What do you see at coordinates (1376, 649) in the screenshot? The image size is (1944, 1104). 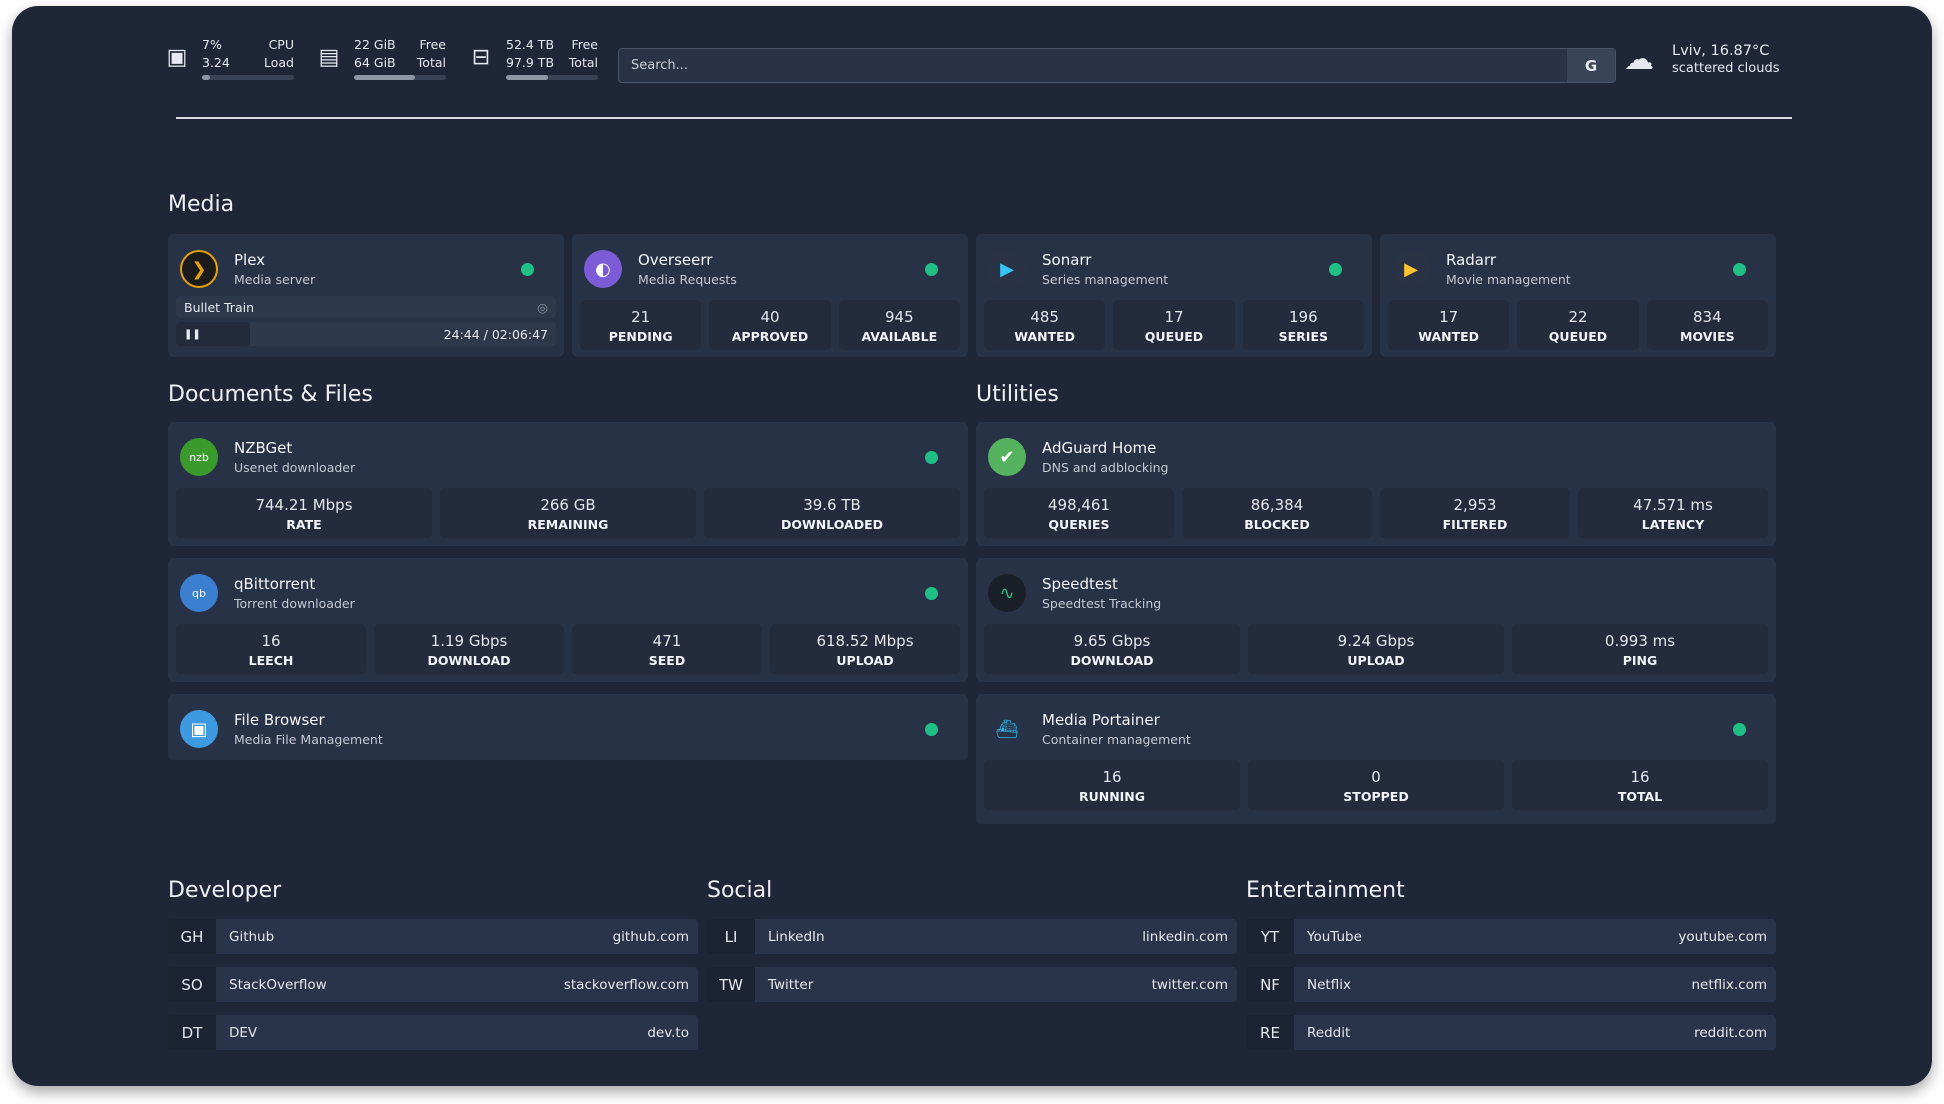 I see `stat-block: 9.24 Gbps UPLOAD` at bounding box center [1376, 649].